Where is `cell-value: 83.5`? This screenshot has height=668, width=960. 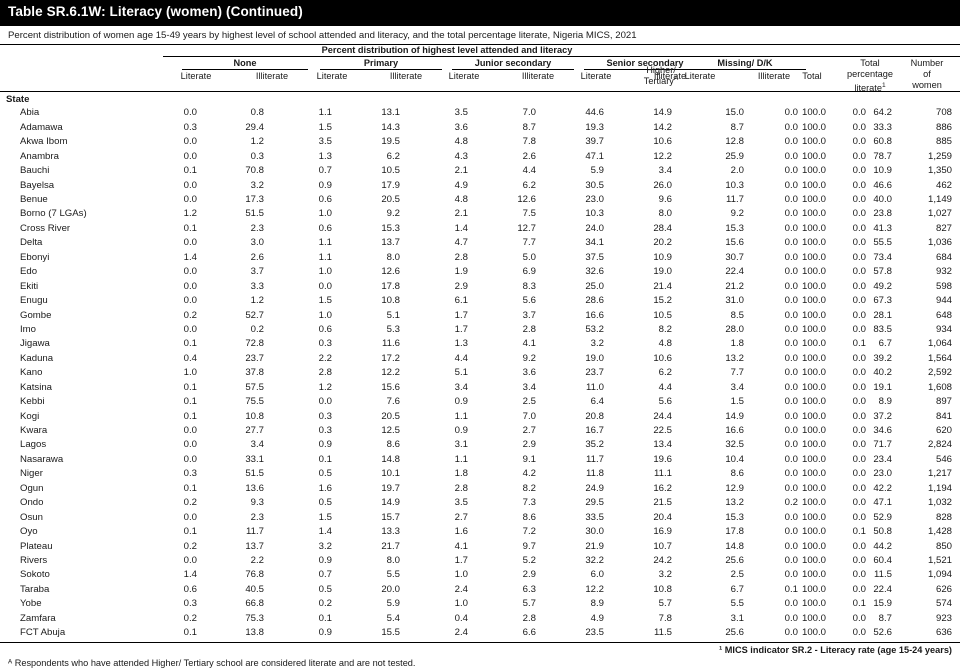
cell-value: 83.5 is located at coordinates (882, 329).